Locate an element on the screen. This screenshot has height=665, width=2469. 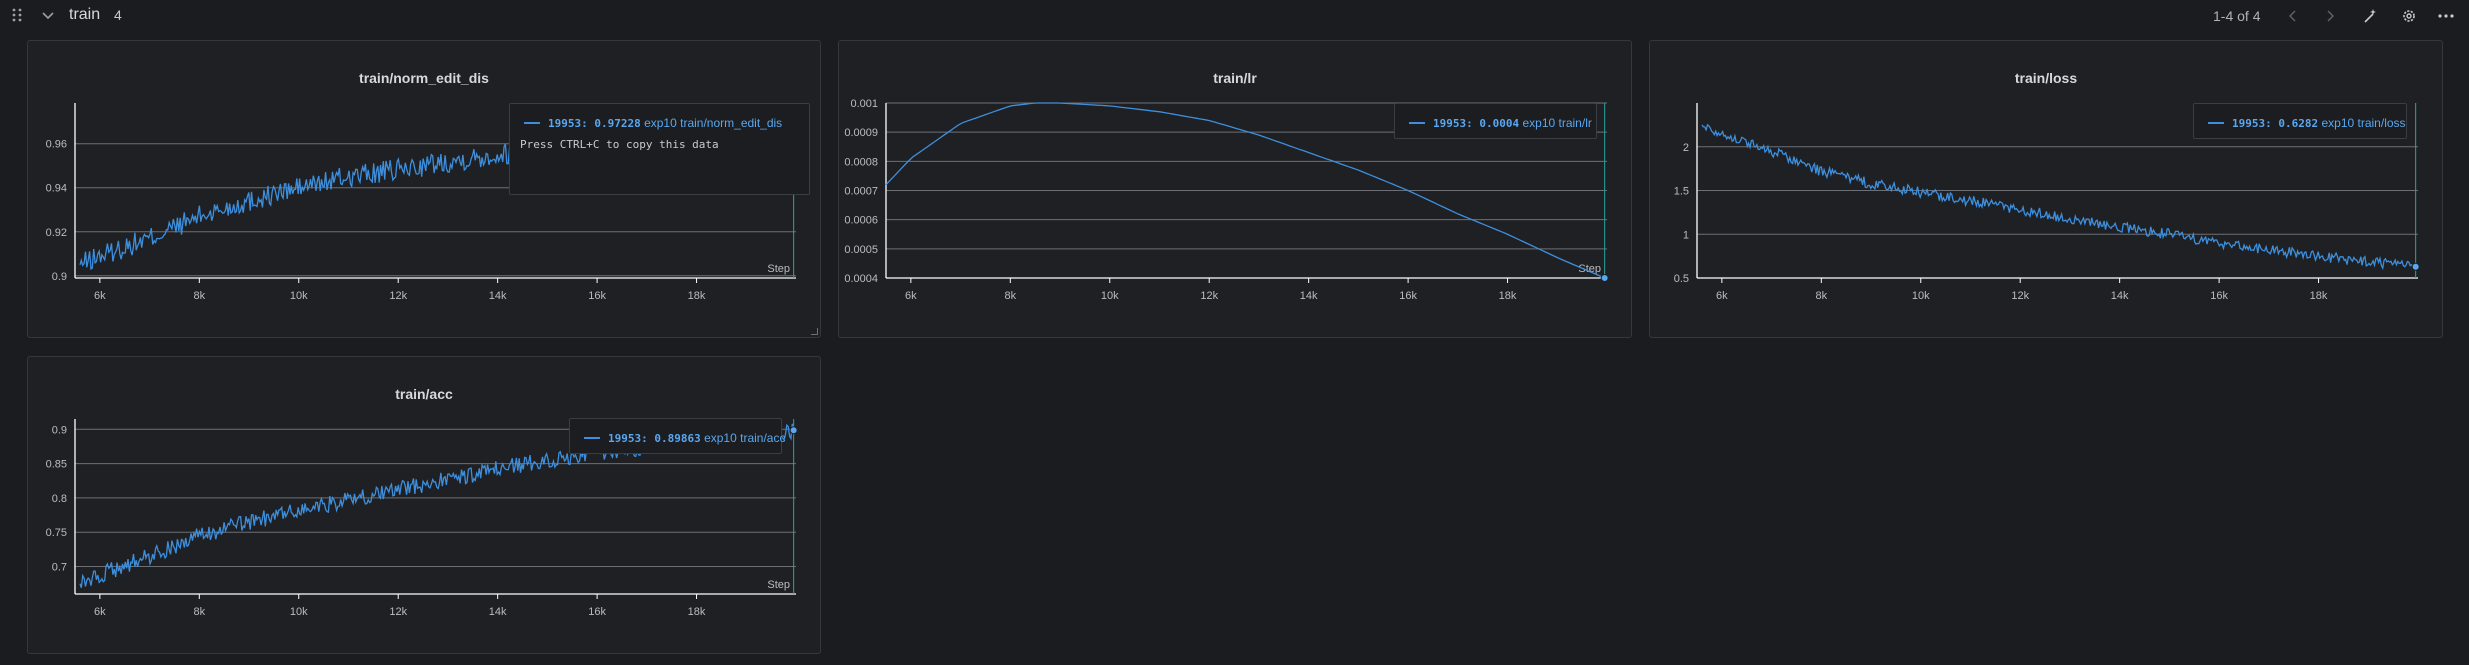
y-tick-label: 0.001 is located at coordinates (864, 104).